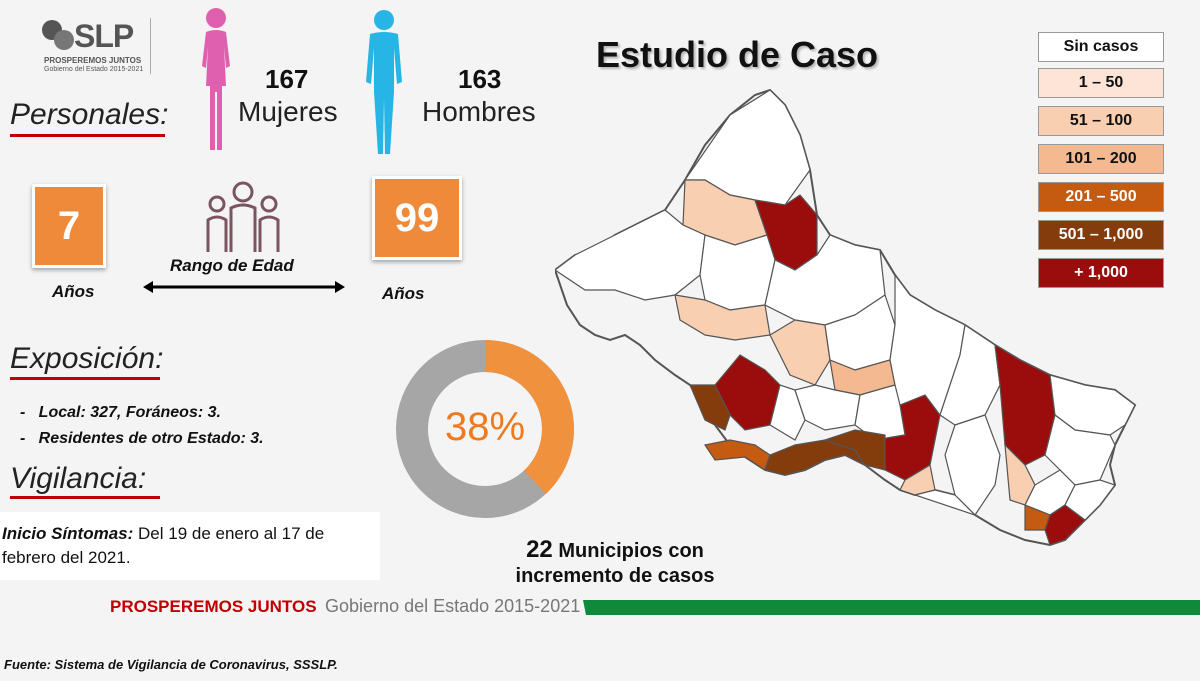  I want to click on edad-min-value: 7, so click(69, 225).